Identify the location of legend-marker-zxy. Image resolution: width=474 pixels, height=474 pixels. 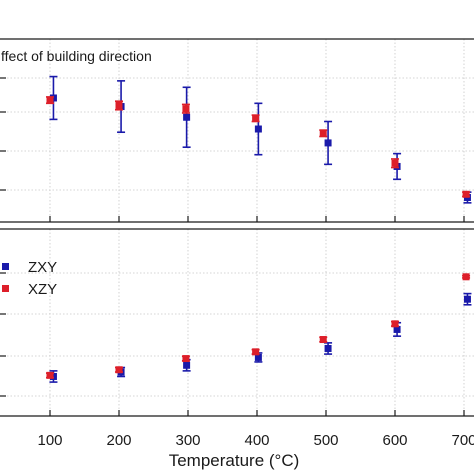
(5, 266).